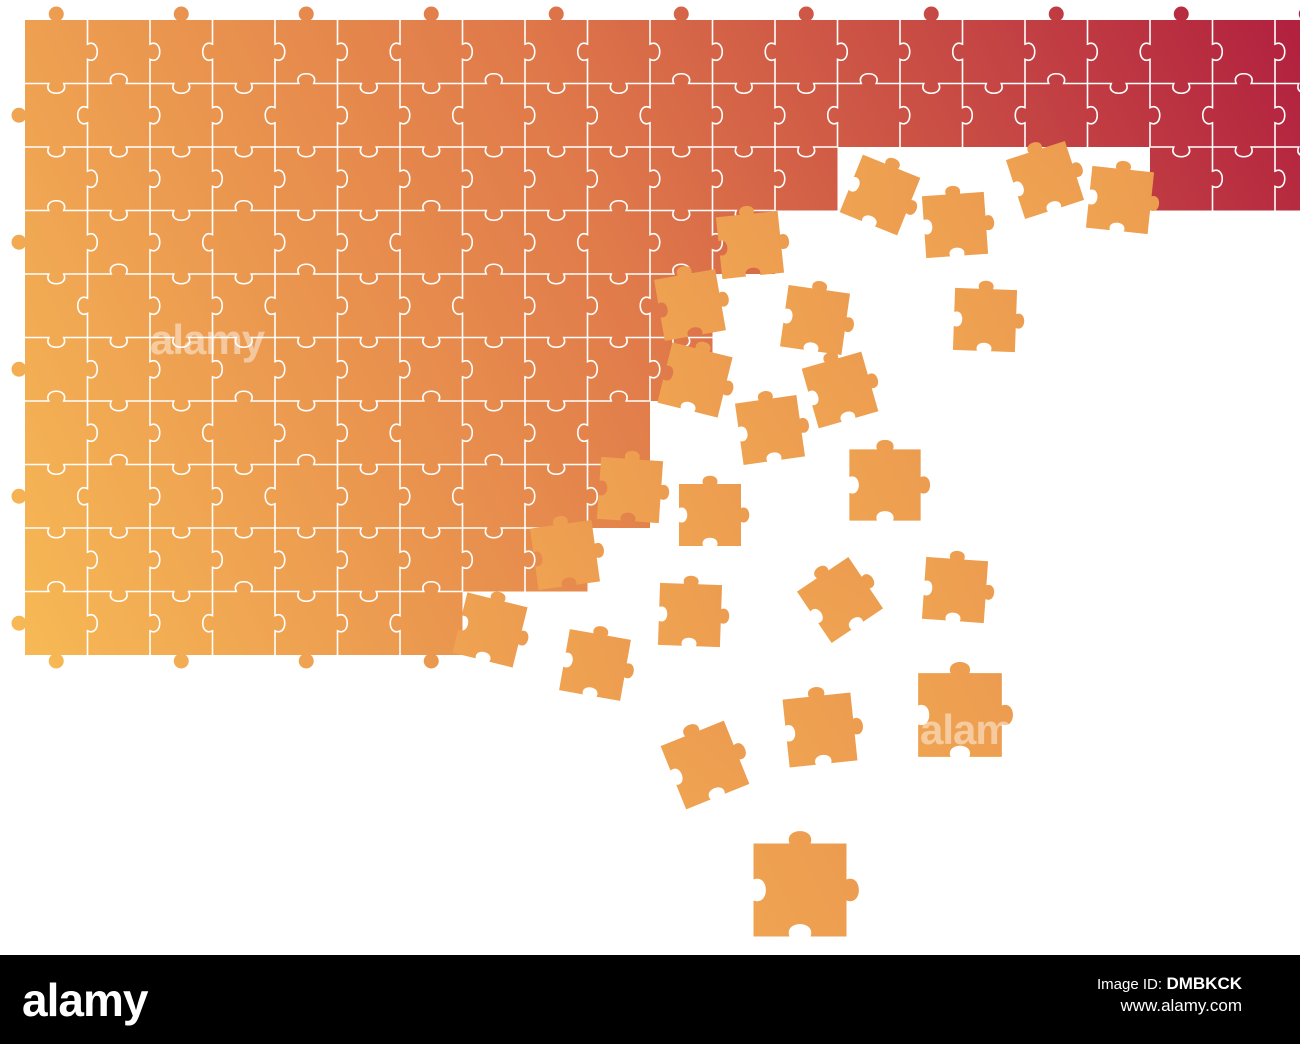  What do you see at coordinates (1204, 983) in the screenshot?
I see `image-id: DMBKCK` at bounding box center [1204, 983].